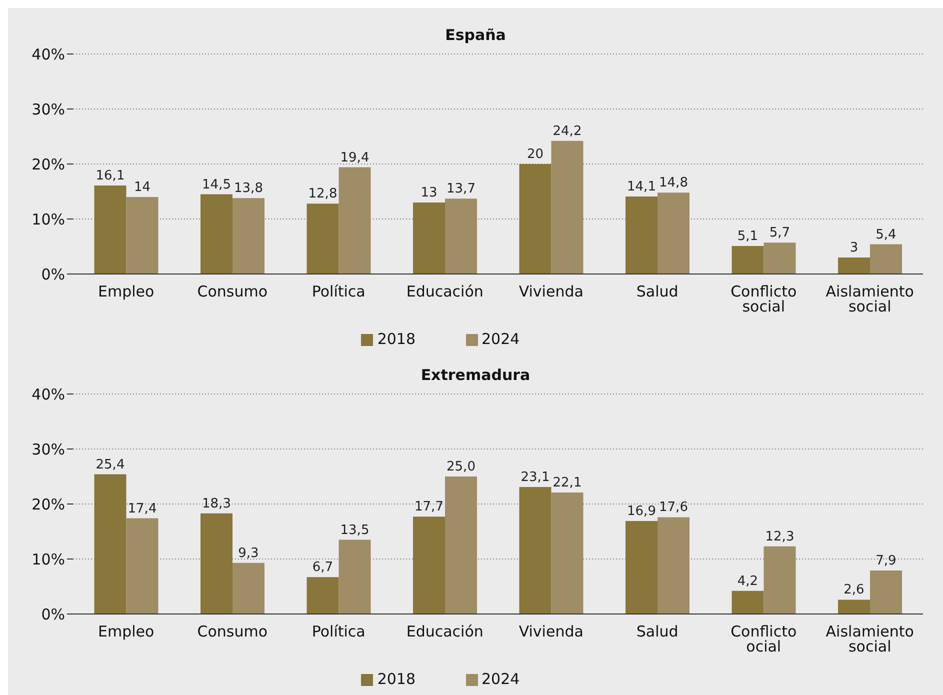 The width and height of the screenshot is (943, 695). I want to click on data-label: 14,8, so click(673, 183).